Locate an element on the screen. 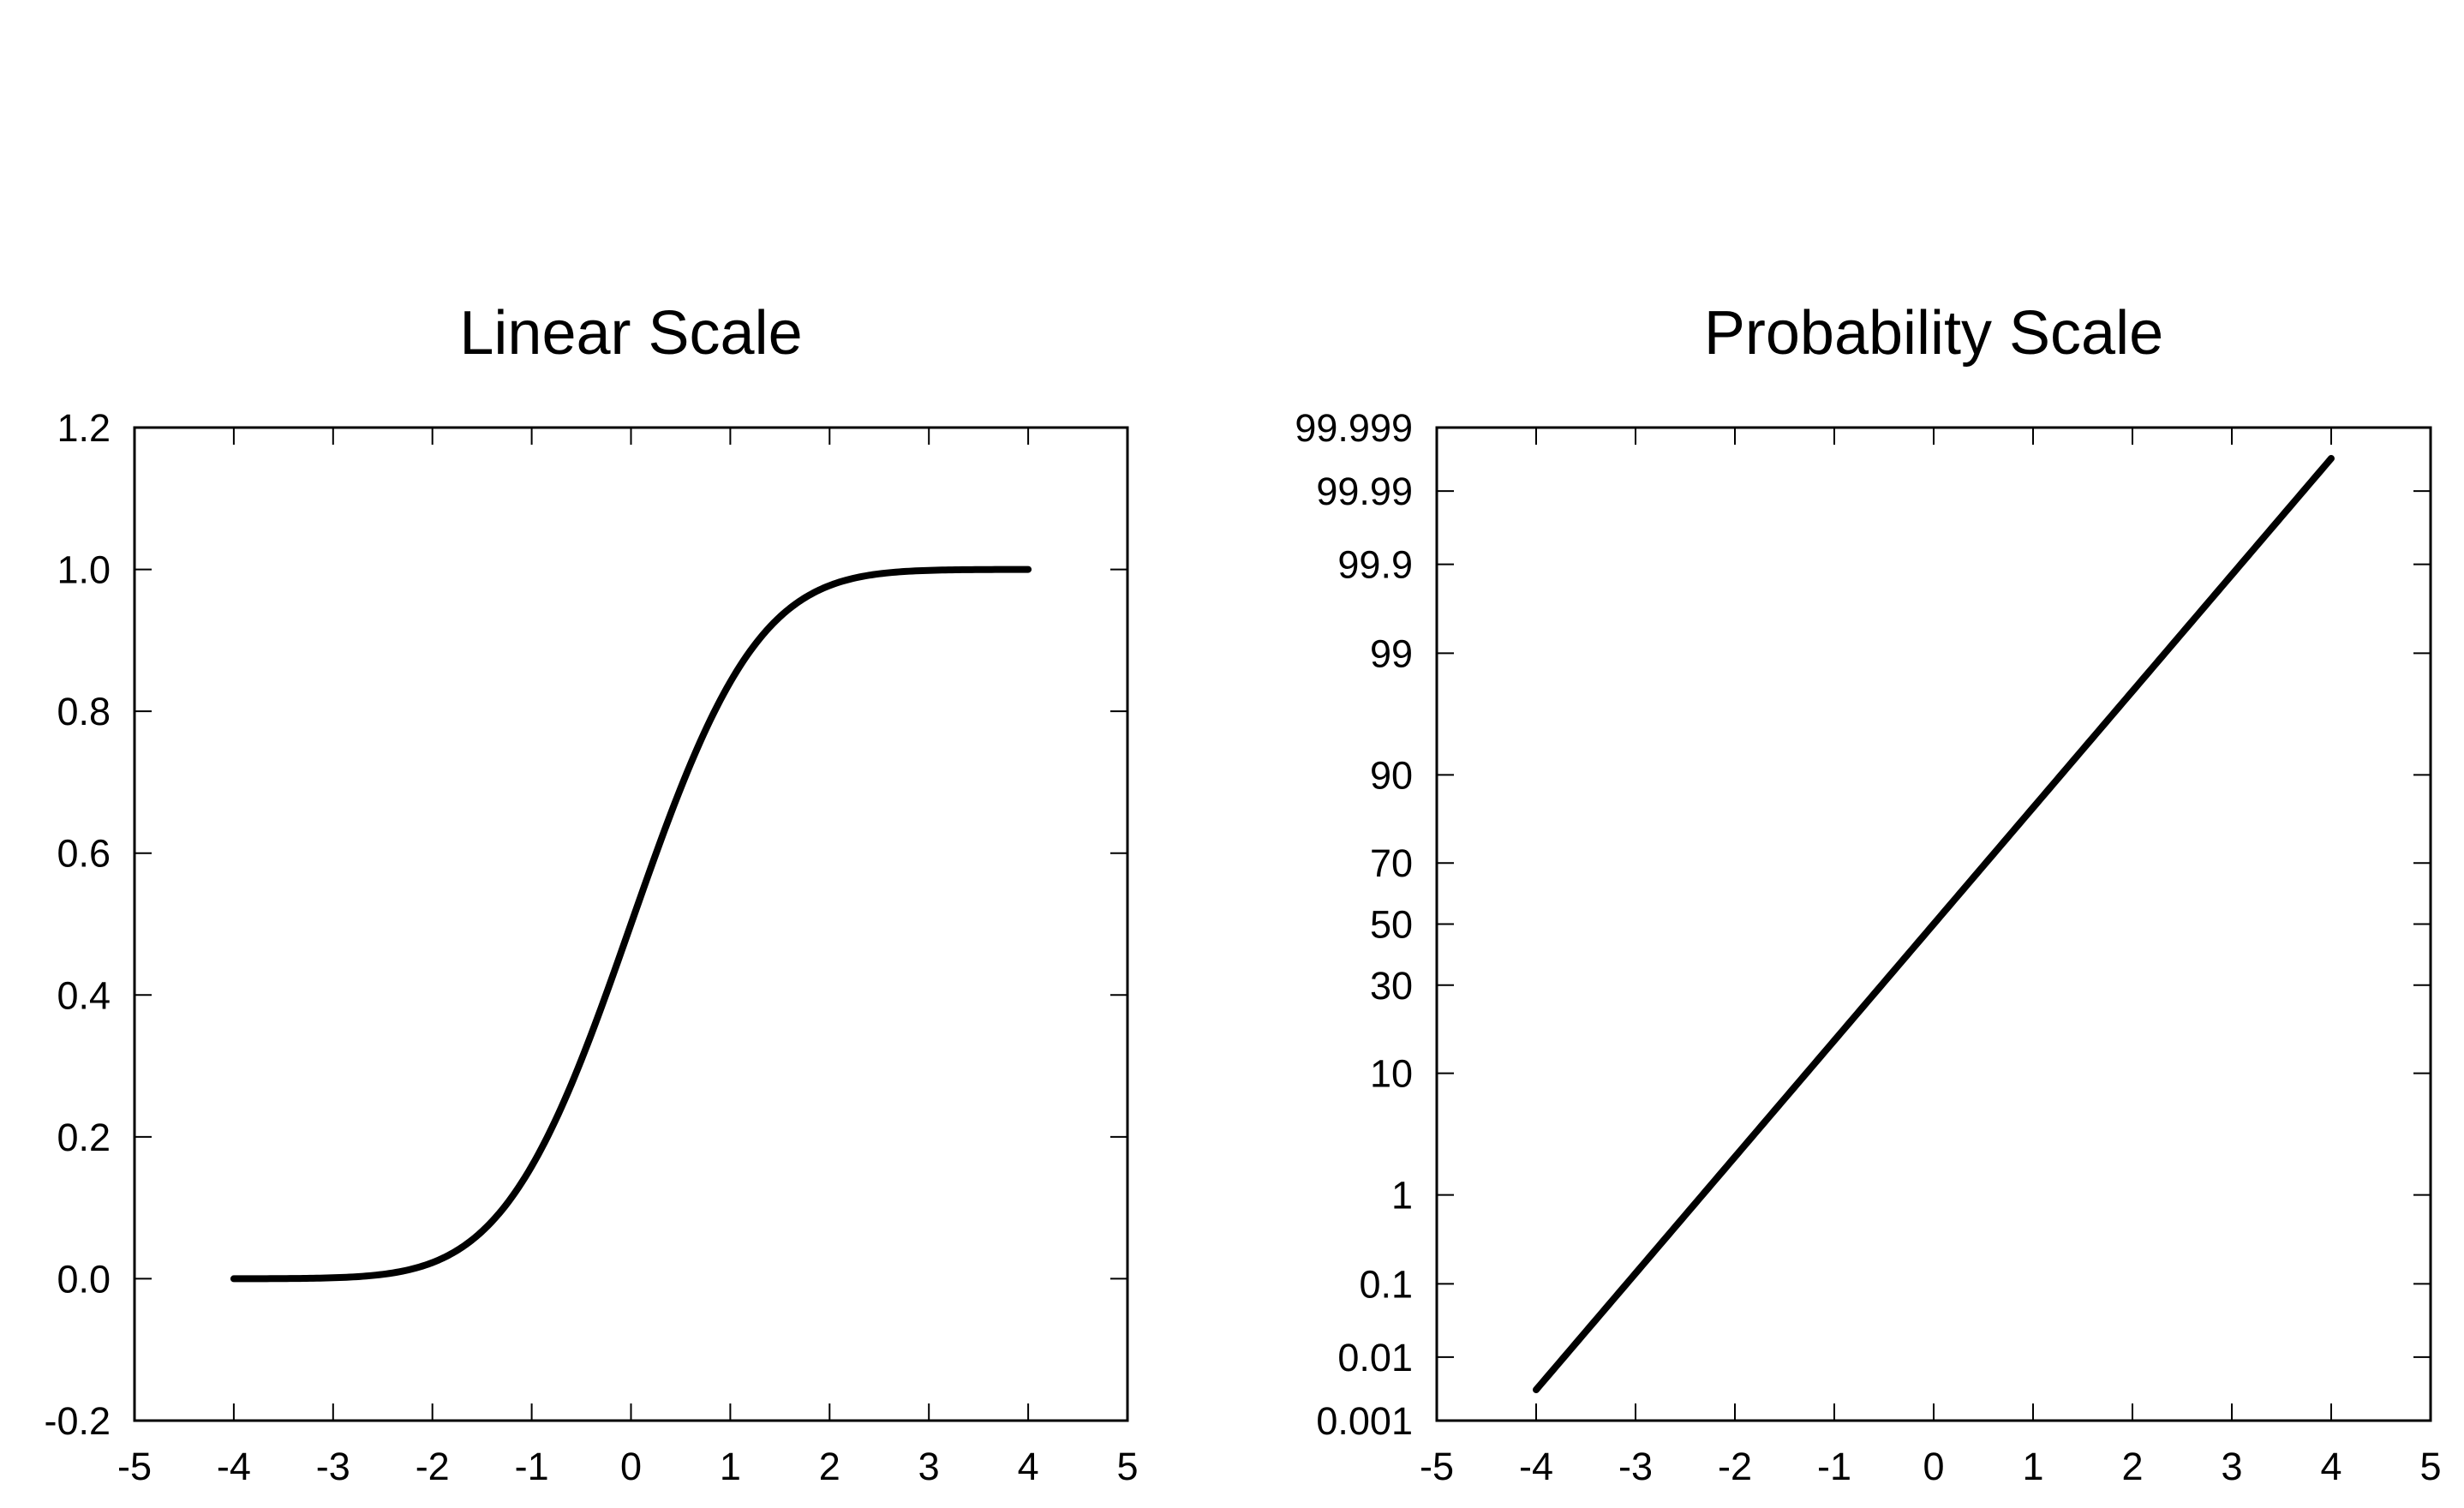  probability-x-tick-label: -1 is located at coordinates (1834, 1466).